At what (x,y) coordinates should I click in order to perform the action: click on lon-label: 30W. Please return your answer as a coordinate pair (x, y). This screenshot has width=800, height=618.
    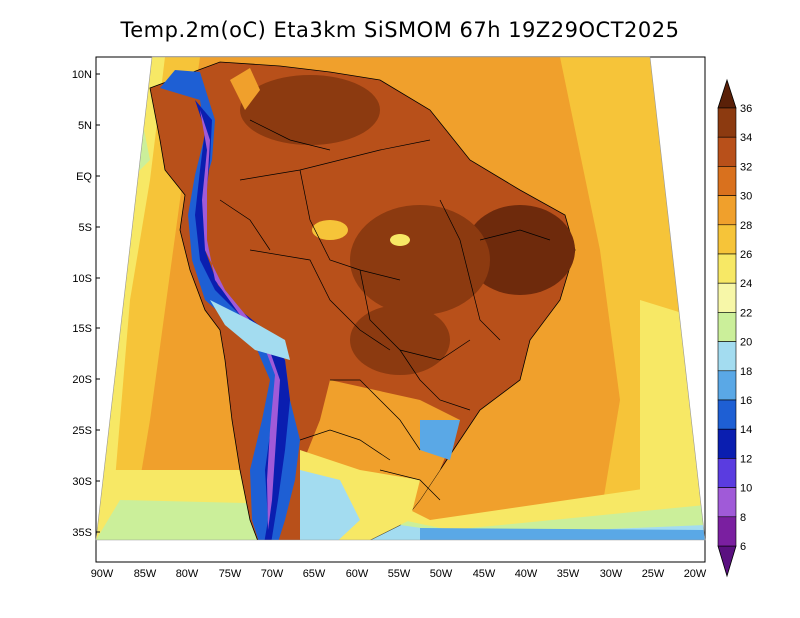
    Looking at the image, I should click on (611, 574).